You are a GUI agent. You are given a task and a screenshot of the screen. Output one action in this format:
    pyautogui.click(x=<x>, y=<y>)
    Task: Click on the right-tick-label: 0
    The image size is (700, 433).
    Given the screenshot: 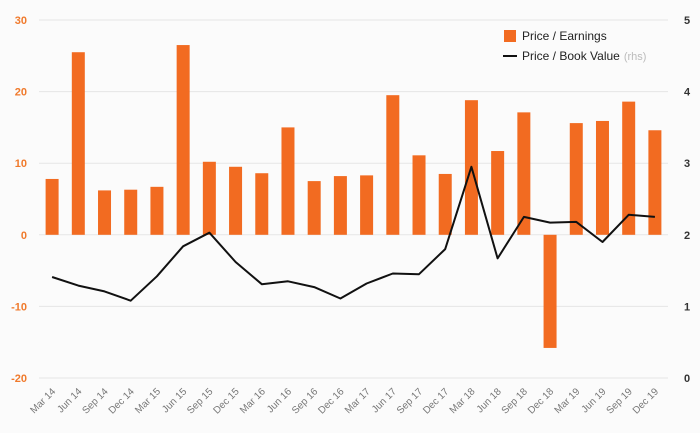 What is the action you would take?
    pyautogui.click(x=687, y=379)
    